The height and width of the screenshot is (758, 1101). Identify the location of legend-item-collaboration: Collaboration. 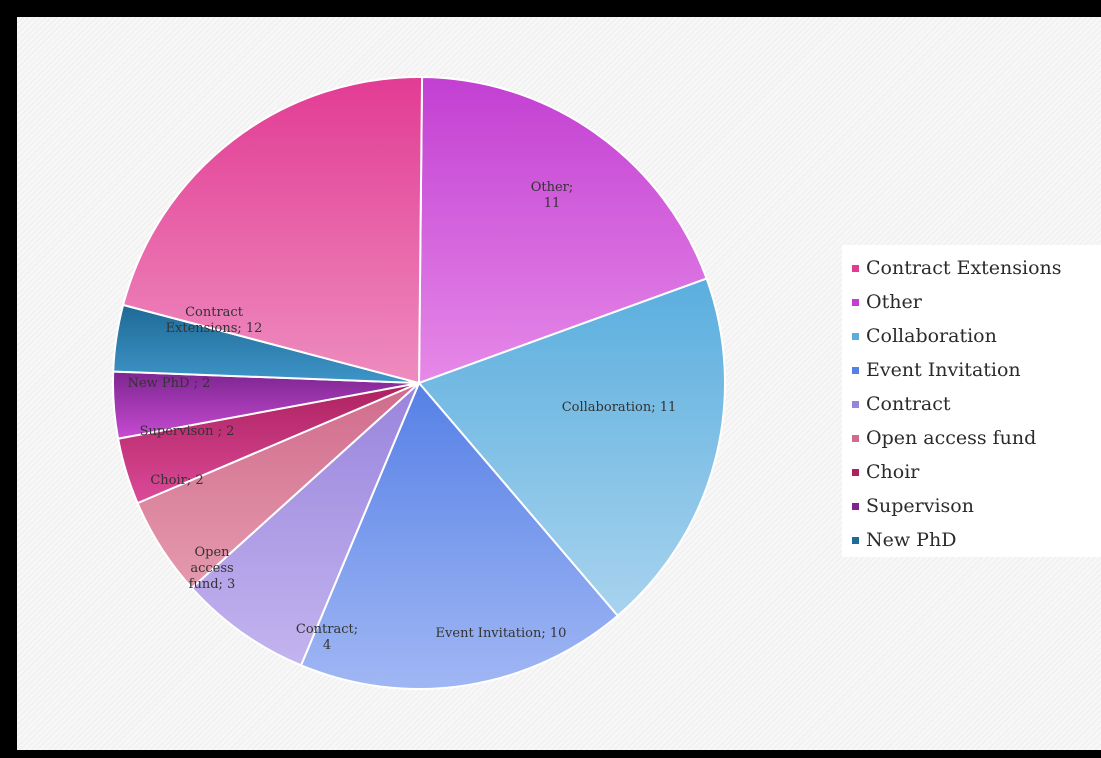
(976, 336).